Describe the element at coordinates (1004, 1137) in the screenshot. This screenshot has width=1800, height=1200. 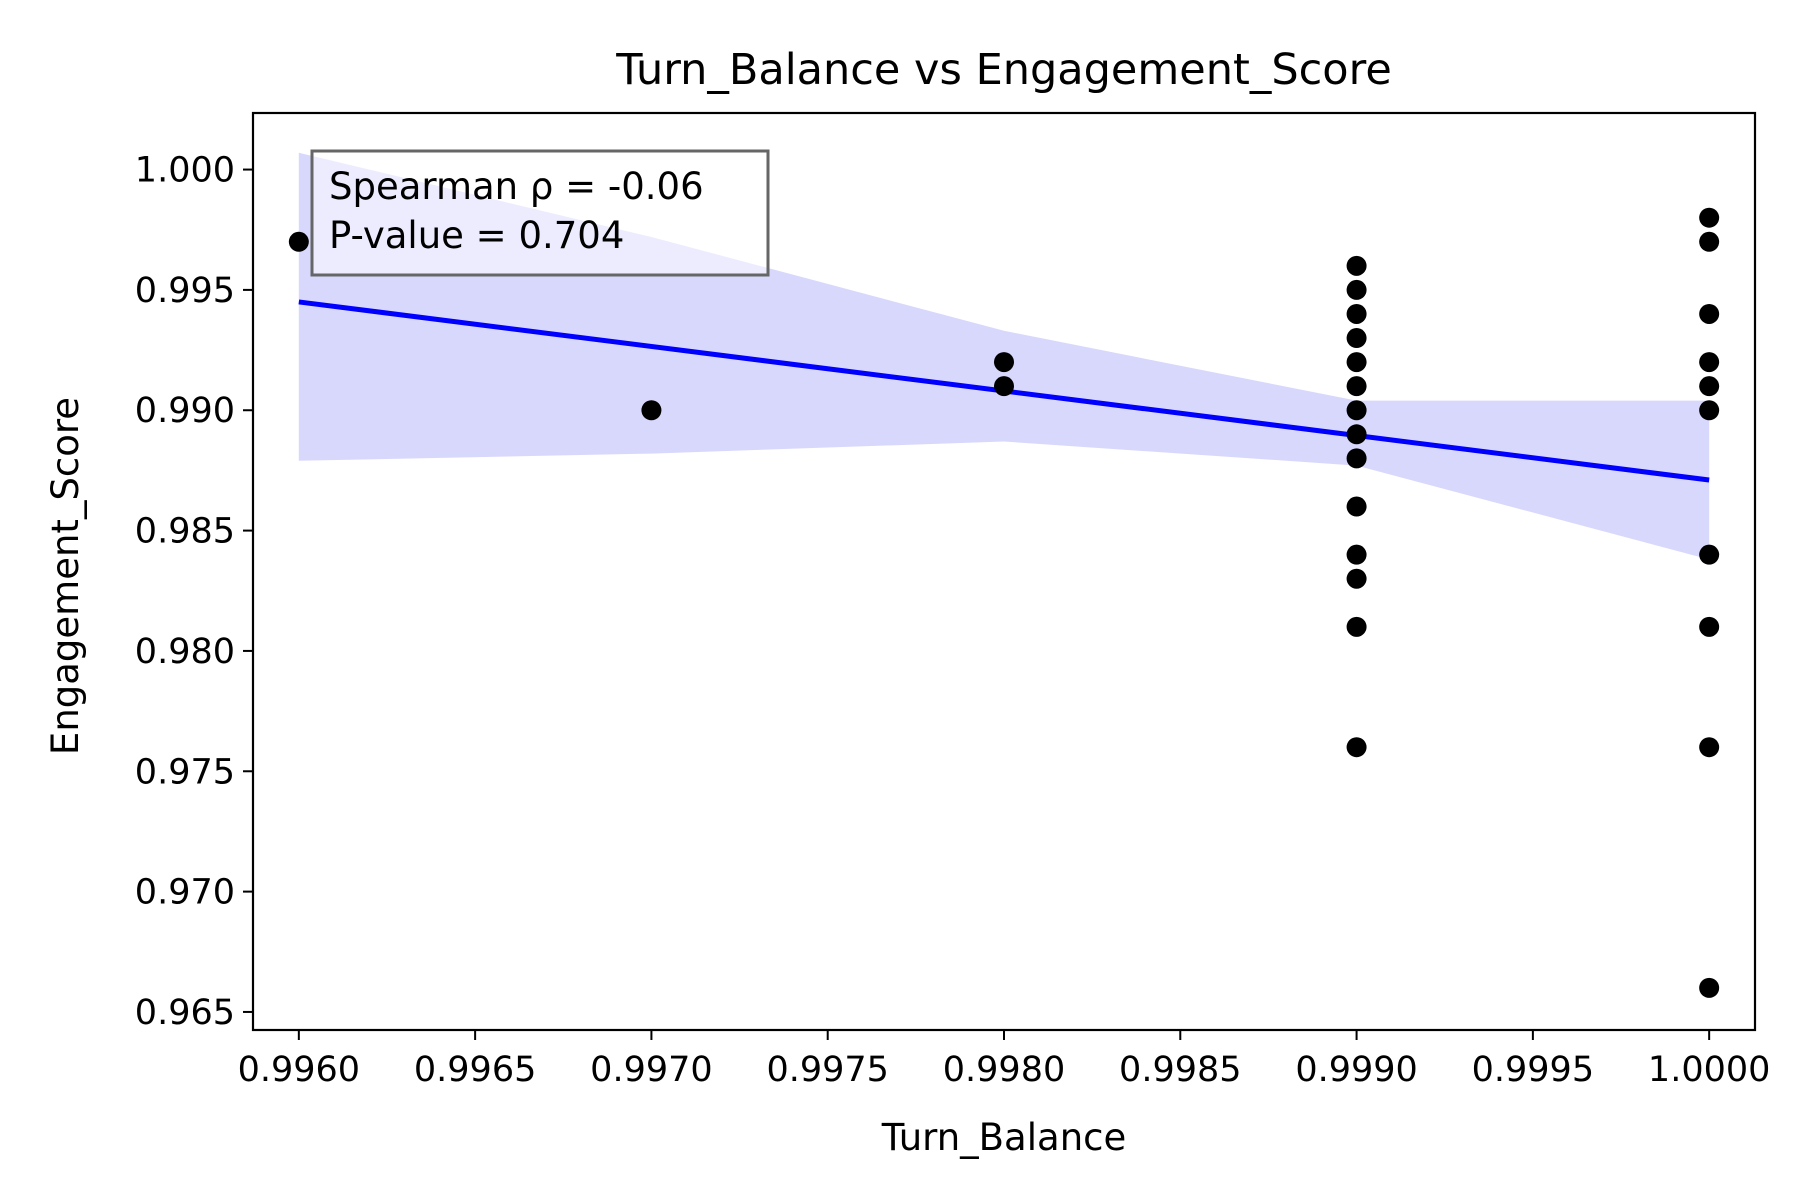
I see `x-axis-label: Turn_Balance` at that location.